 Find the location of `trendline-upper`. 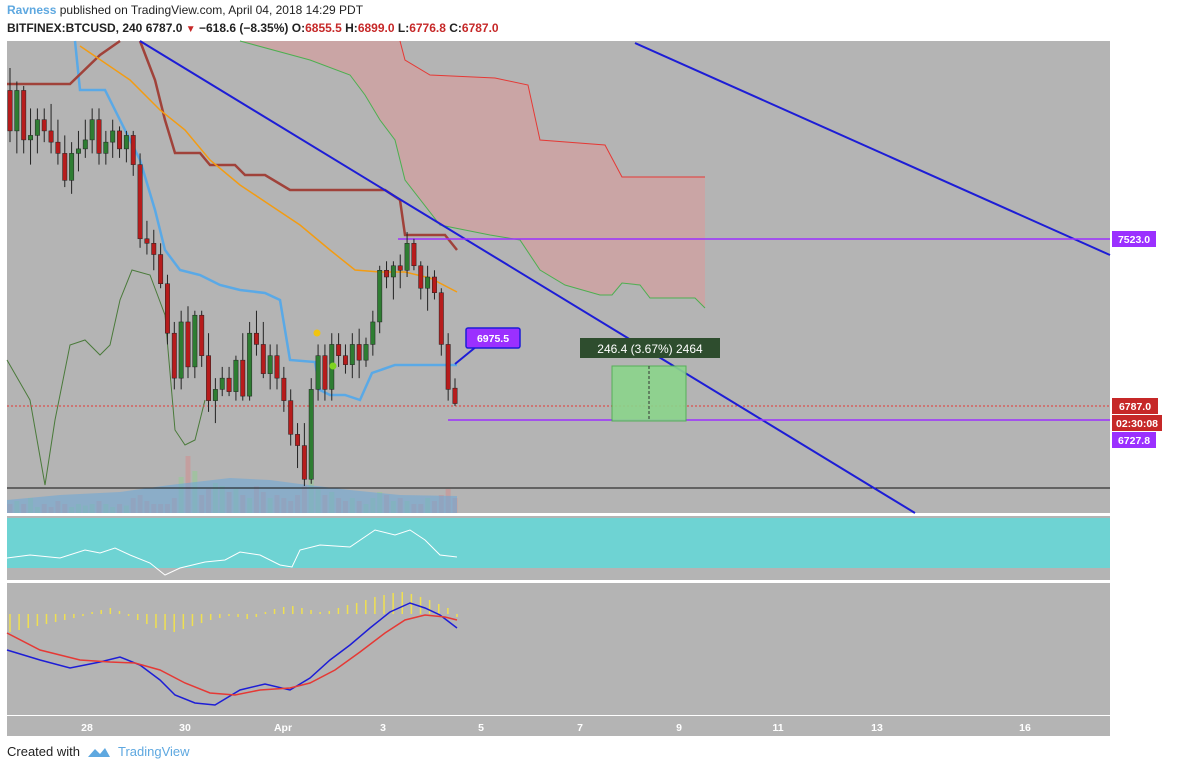

trendline-upper is located at coordinates (872, 149).